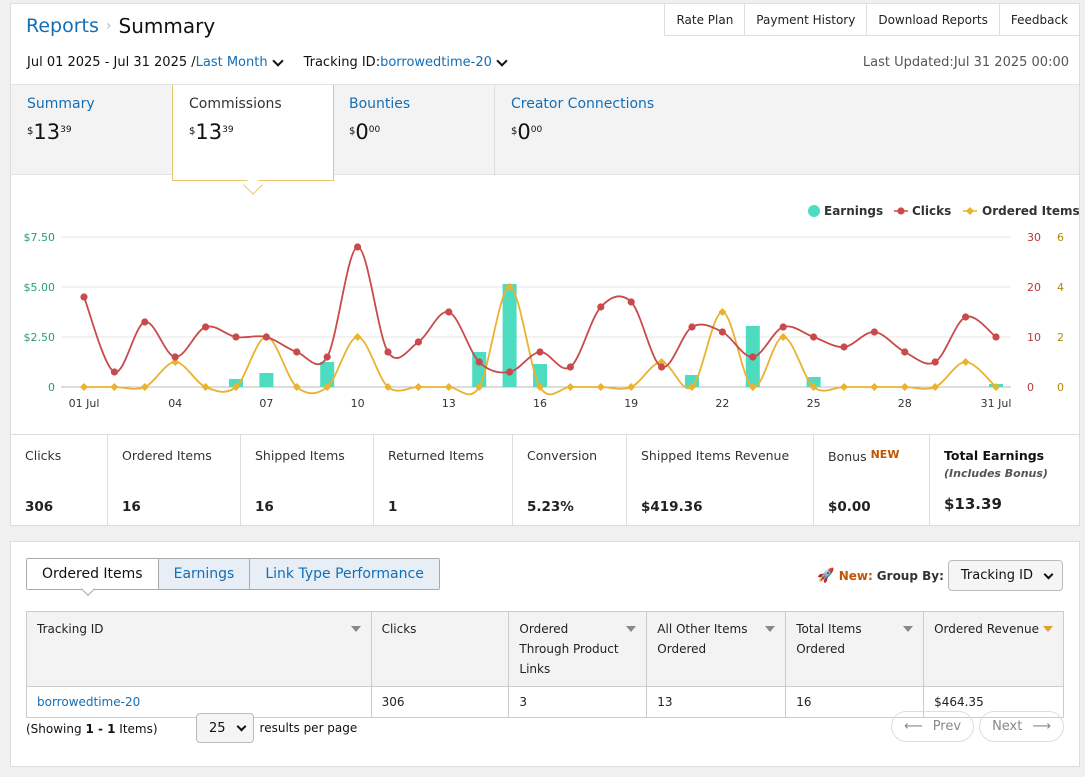 The width and height of the screenshot is (1085, 777). What do you see at coordinates (716, 649) in the screenshot?
I see `column-header: All Other Items Ordered` at bounding box center [716, 649].